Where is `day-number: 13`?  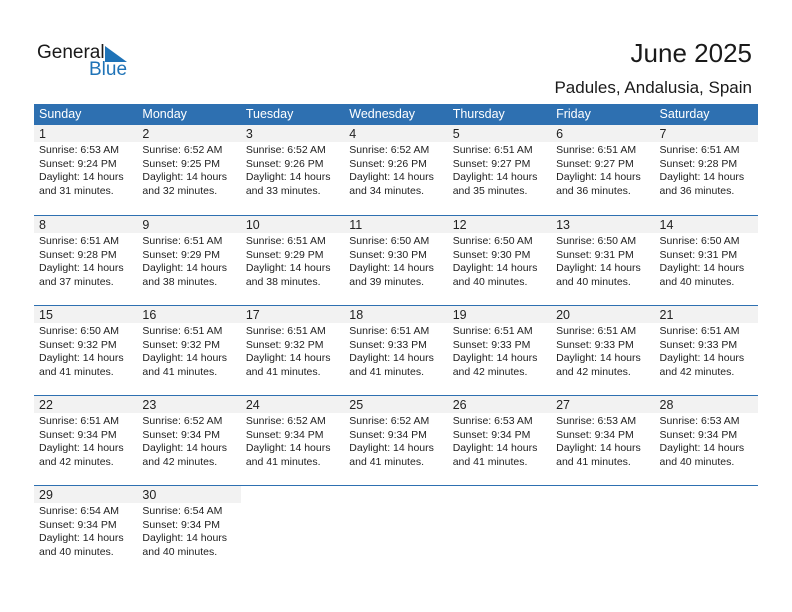 day-number: 13 is located at coordinates (603, 224).